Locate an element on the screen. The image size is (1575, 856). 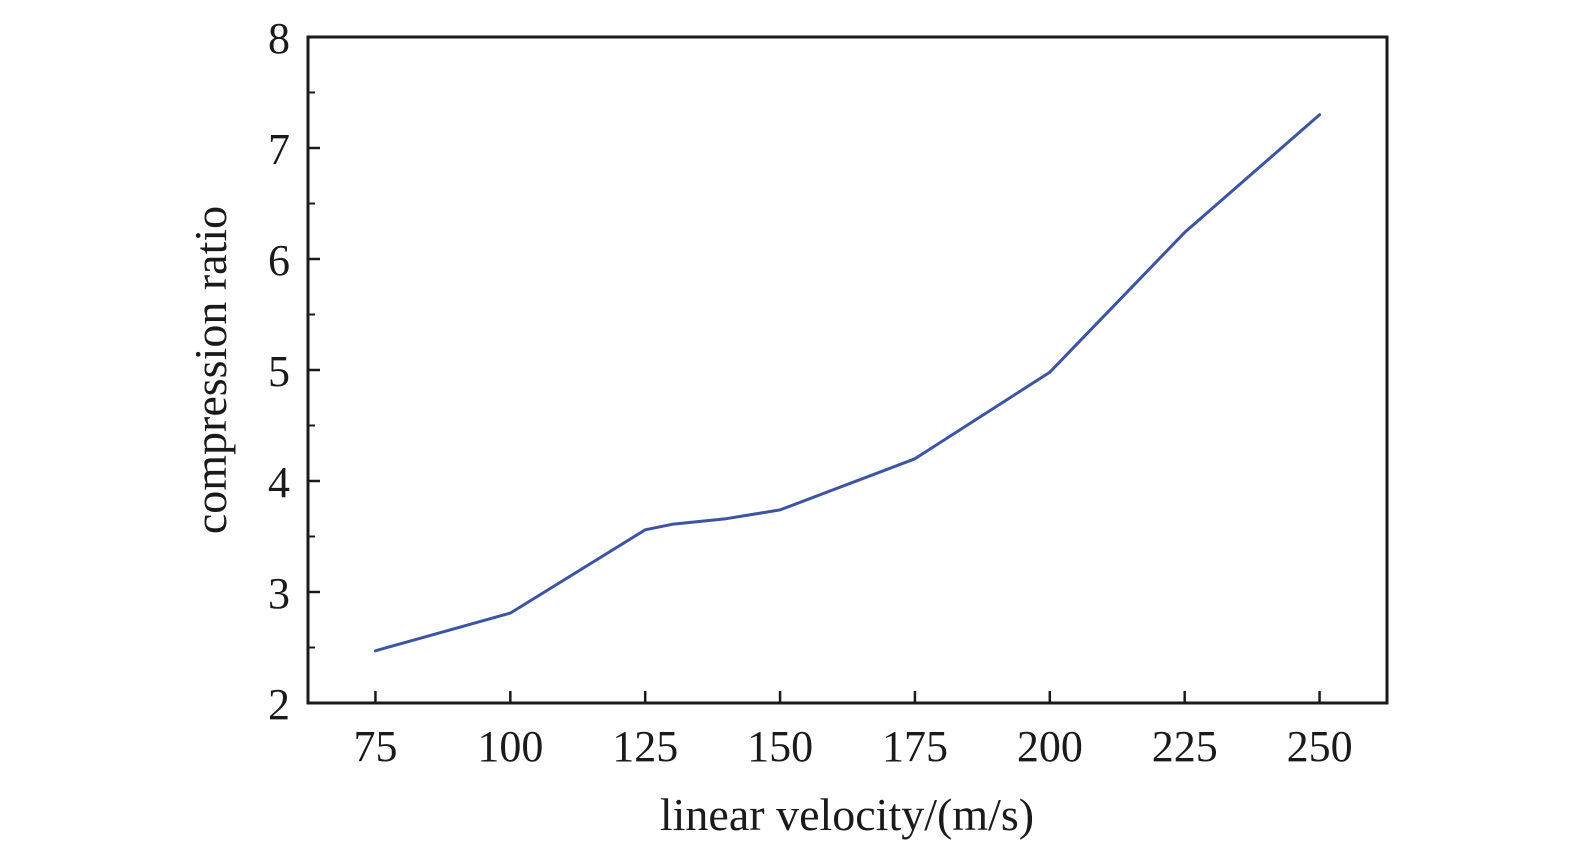
x-tick-label: 200 is located at coordinates (1050, 746).